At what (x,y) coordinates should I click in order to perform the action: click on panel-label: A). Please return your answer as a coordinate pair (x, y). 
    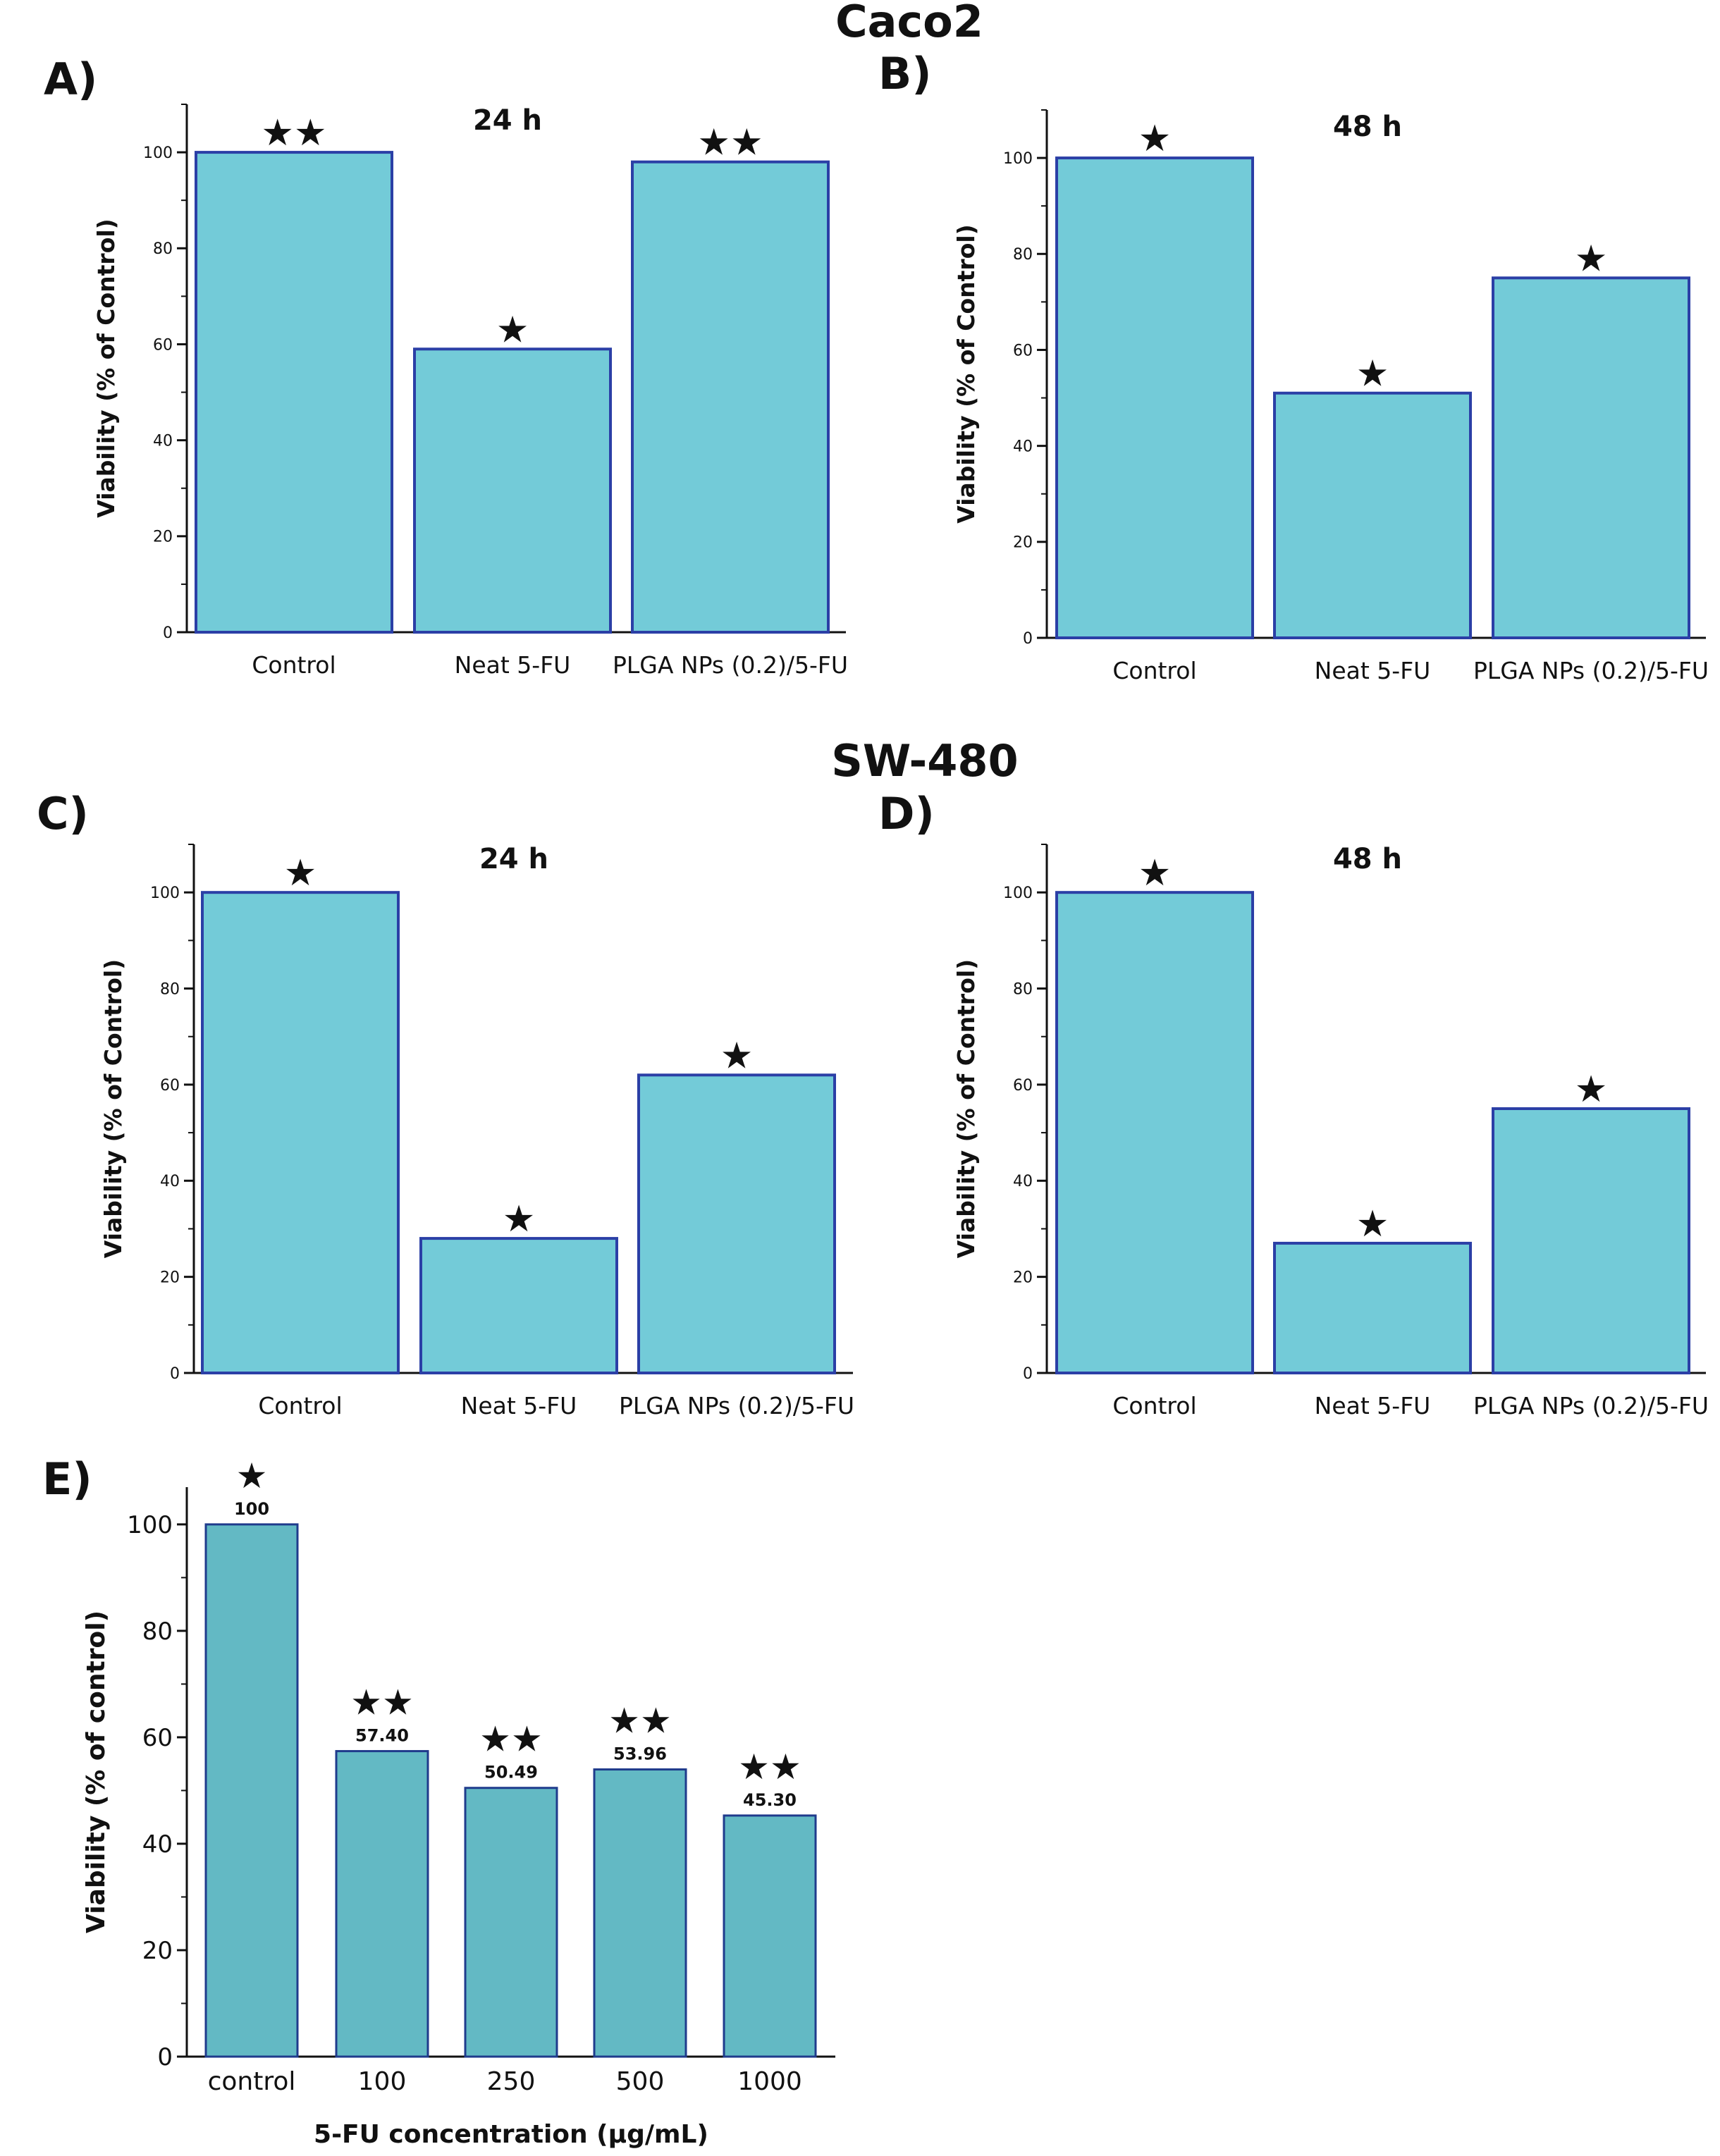
    Looking at the image, I should click on (71, 79).